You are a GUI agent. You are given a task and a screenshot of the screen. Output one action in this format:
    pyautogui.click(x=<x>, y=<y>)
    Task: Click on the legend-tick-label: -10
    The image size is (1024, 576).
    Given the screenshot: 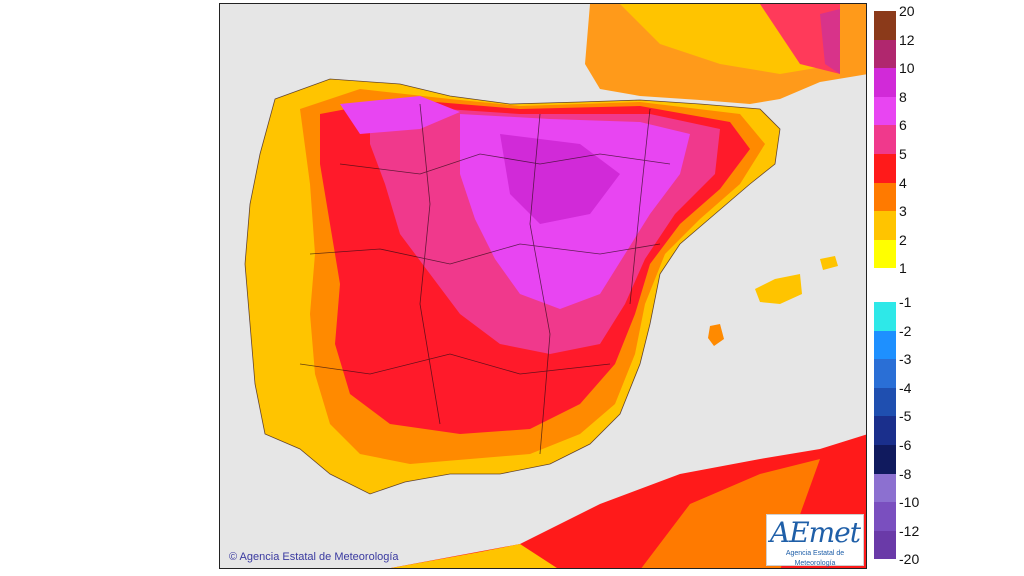 What is the action you would take?
    pyautogui.click(x=909, y=502)
    